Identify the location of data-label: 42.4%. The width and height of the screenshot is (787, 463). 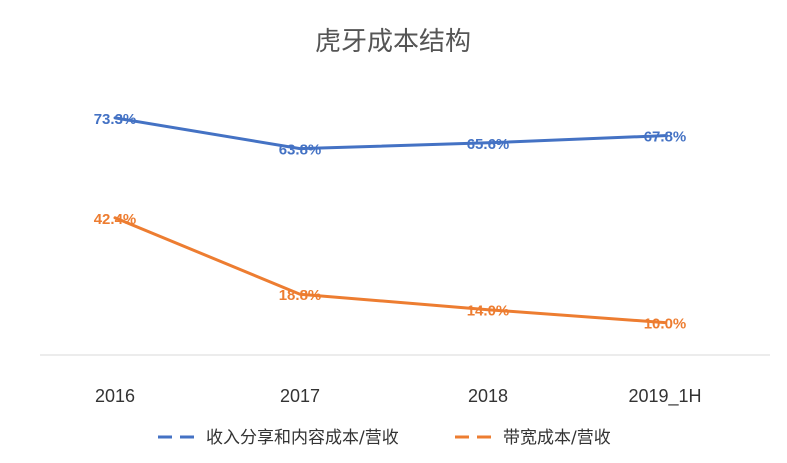
(115, 219).